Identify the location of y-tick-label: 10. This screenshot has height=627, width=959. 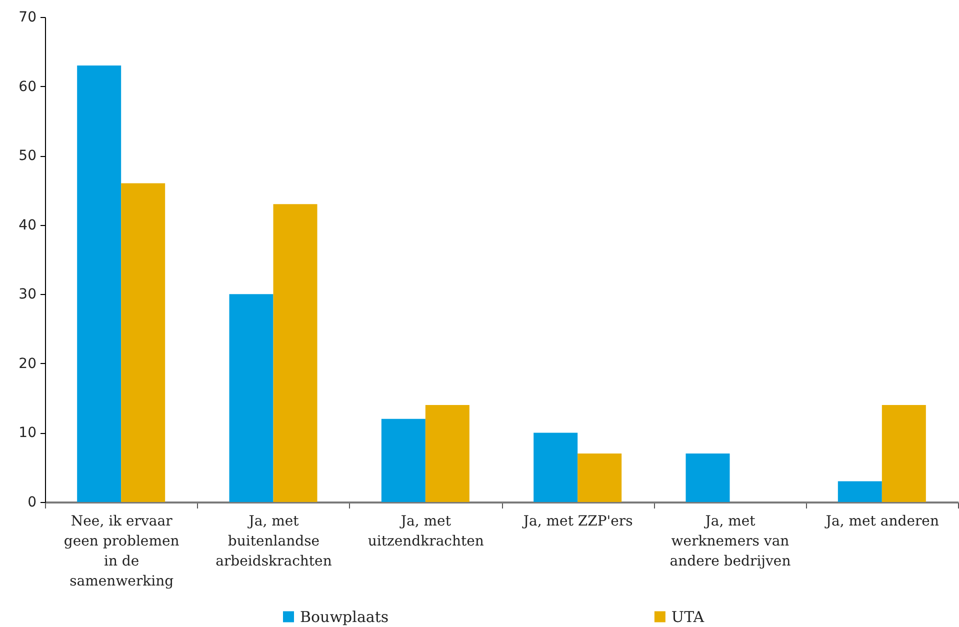
(27, 433).